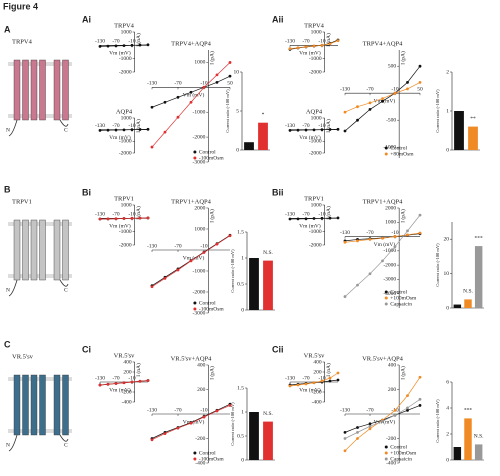  Describe the element at coordinates (263, 115) in the screenshot. I see `significance: *` at that location.